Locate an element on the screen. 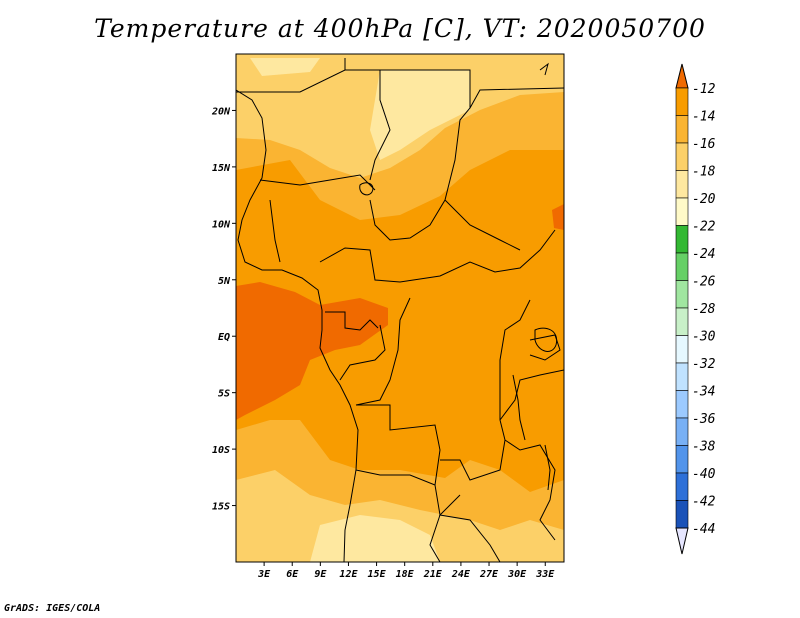  lon-tick-label: 21E is located at coordinates (433, 574).